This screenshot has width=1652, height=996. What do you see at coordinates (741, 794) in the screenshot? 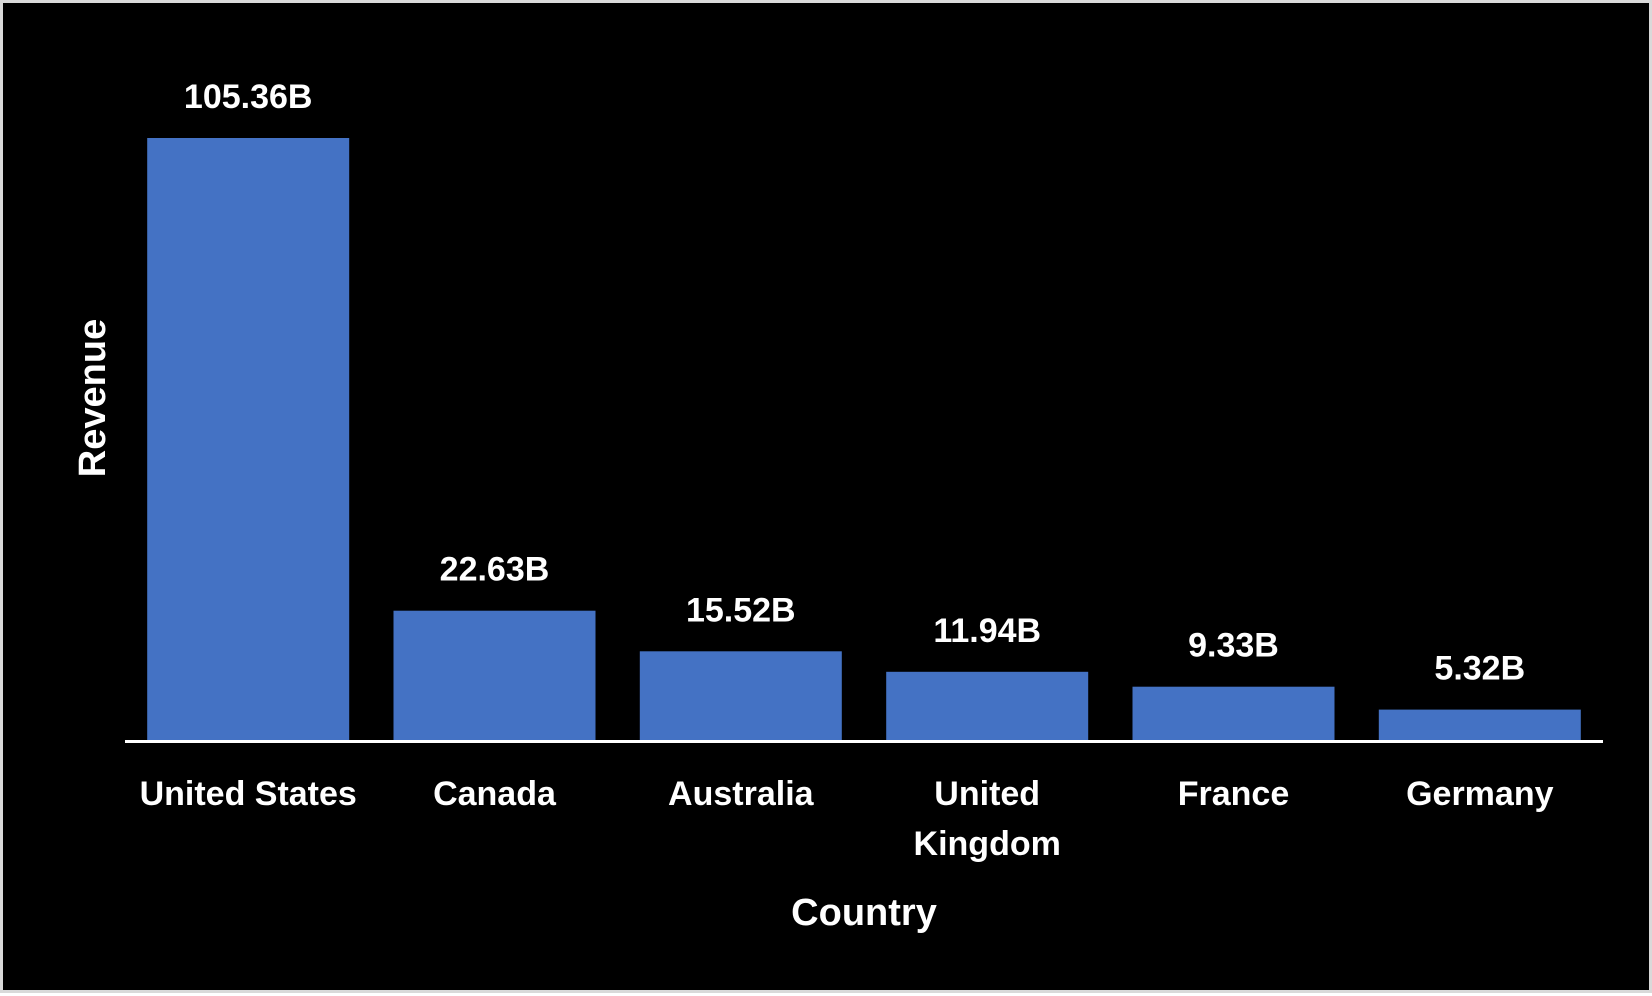
I see `x-tick-label-australia: Australia` at bounding box center [741, 794].